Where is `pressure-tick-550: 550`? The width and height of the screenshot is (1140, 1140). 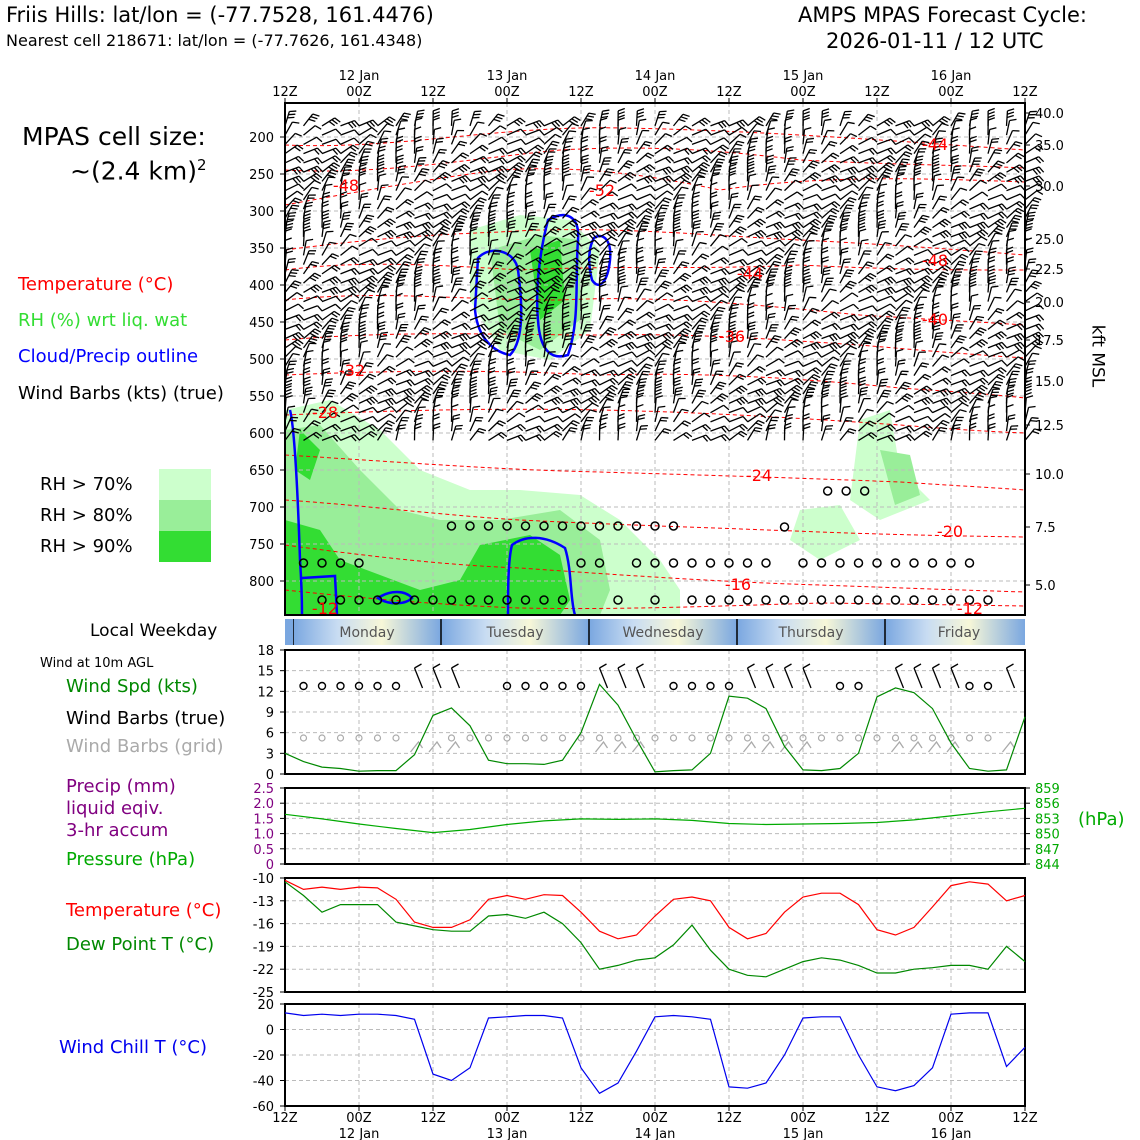
pressure-tick-550: 550 is located at coordinates (261, 397).